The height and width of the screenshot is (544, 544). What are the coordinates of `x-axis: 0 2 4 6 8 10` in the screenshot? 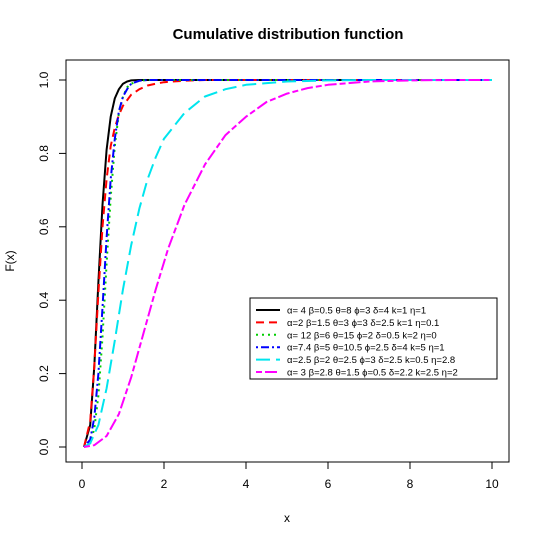 It's located at (289, 476).